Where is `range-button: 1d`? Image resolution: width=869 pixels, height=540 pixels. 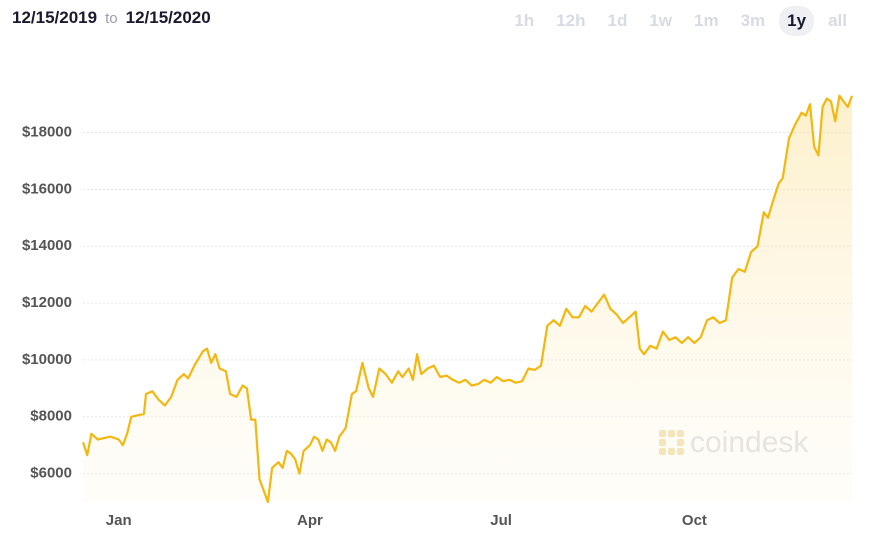 range-button: 1d is located at coordinates (617, 20).